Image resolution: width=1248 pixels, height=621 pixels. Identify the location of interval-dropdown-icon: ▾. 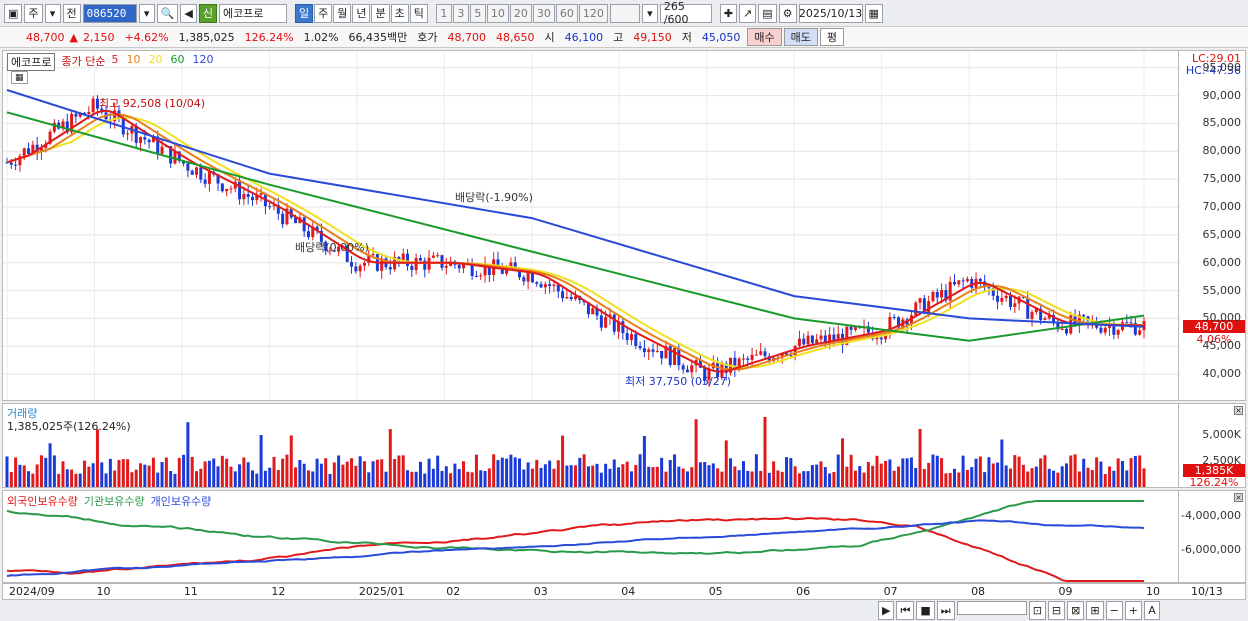
(649, 13).